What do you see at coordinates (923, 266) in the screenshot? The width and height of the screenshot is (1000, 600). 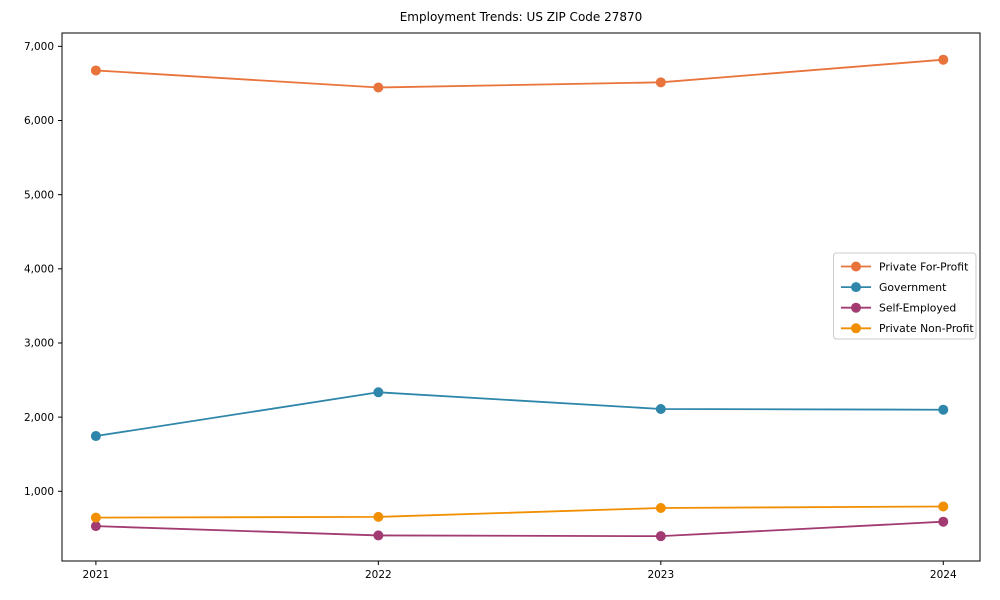 I see `legend-item-label: Private For-Profit` at bounding box center [923, 266].